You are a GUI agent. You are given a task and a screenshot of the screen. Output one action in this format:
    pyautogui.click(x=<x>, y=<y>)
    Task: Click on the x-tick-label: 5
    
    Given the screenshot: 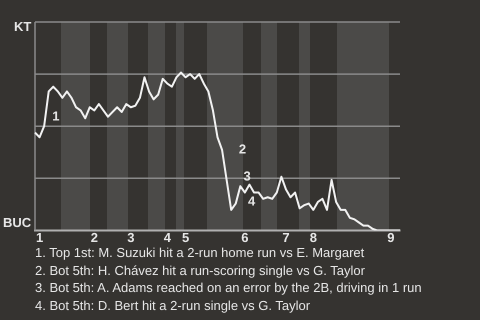 What is the action you would take?
    pyautogui.click(x=186, y=237)
    